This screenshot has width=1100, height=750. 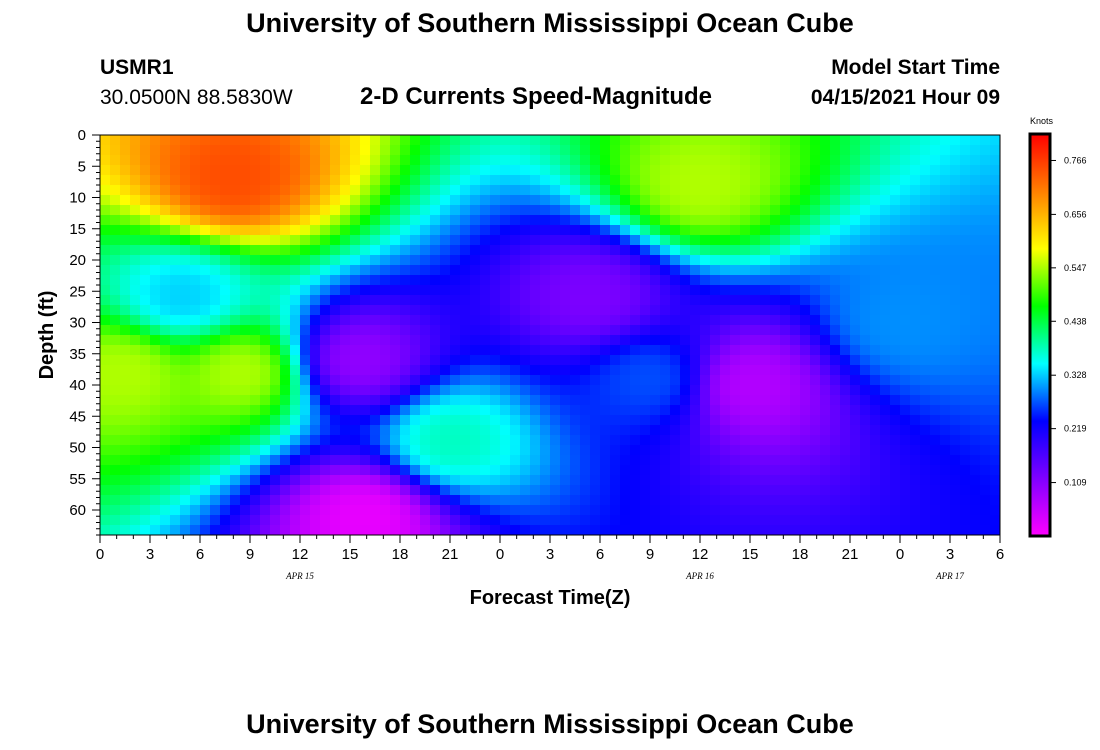 I want to click on y-tick-label: 10, so click(x=77, y=198).